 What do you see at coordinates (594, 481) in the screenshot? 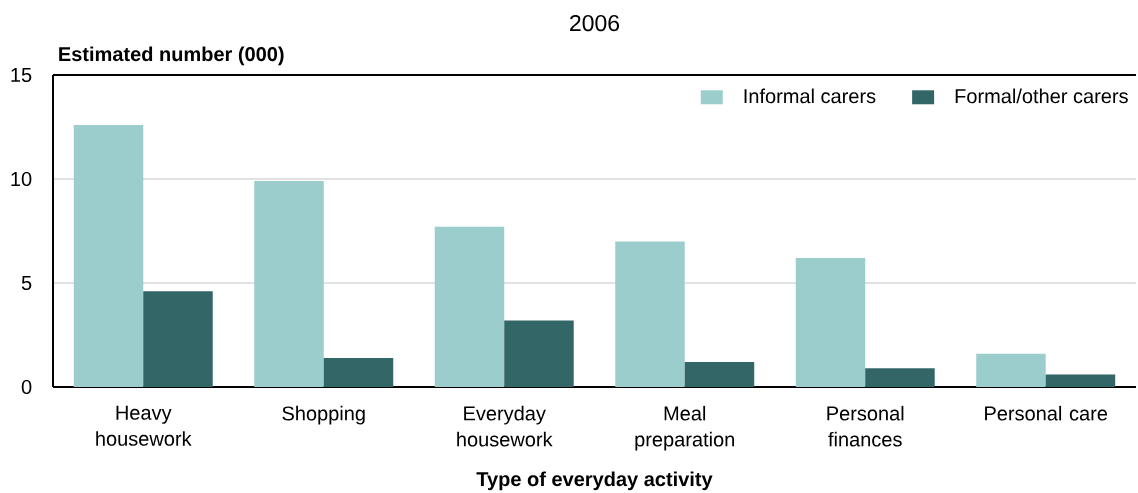
I see `x-axis-title: Type of everyday activity` at bounding box center [594, 481].